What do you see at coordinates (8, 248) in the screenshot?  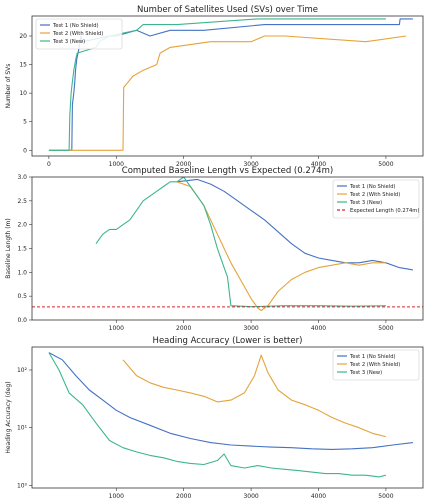 I see `y-axis-label: Baseline Length (m)` at bounding box center [8, 248].